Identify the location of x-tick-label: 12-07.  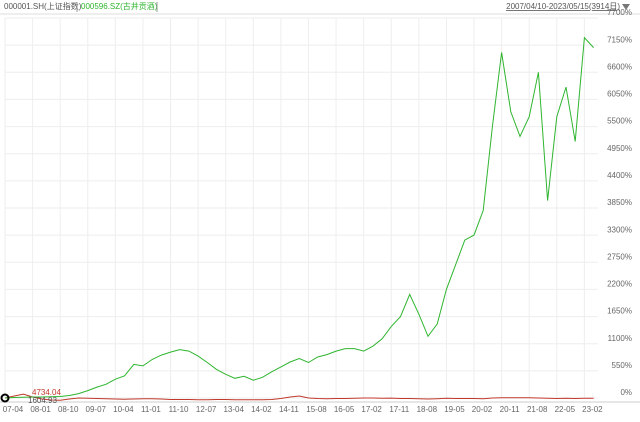
(206, 409).